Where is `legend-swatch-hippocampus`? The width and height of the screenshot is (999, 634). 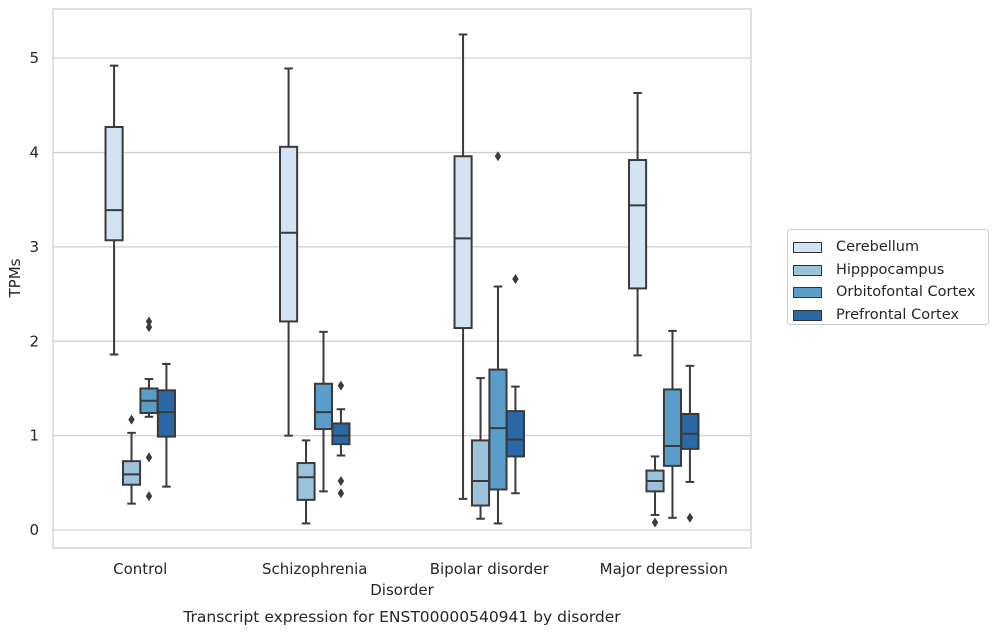
legend-swatch-hippocampus is located at coordinates (807, 270).